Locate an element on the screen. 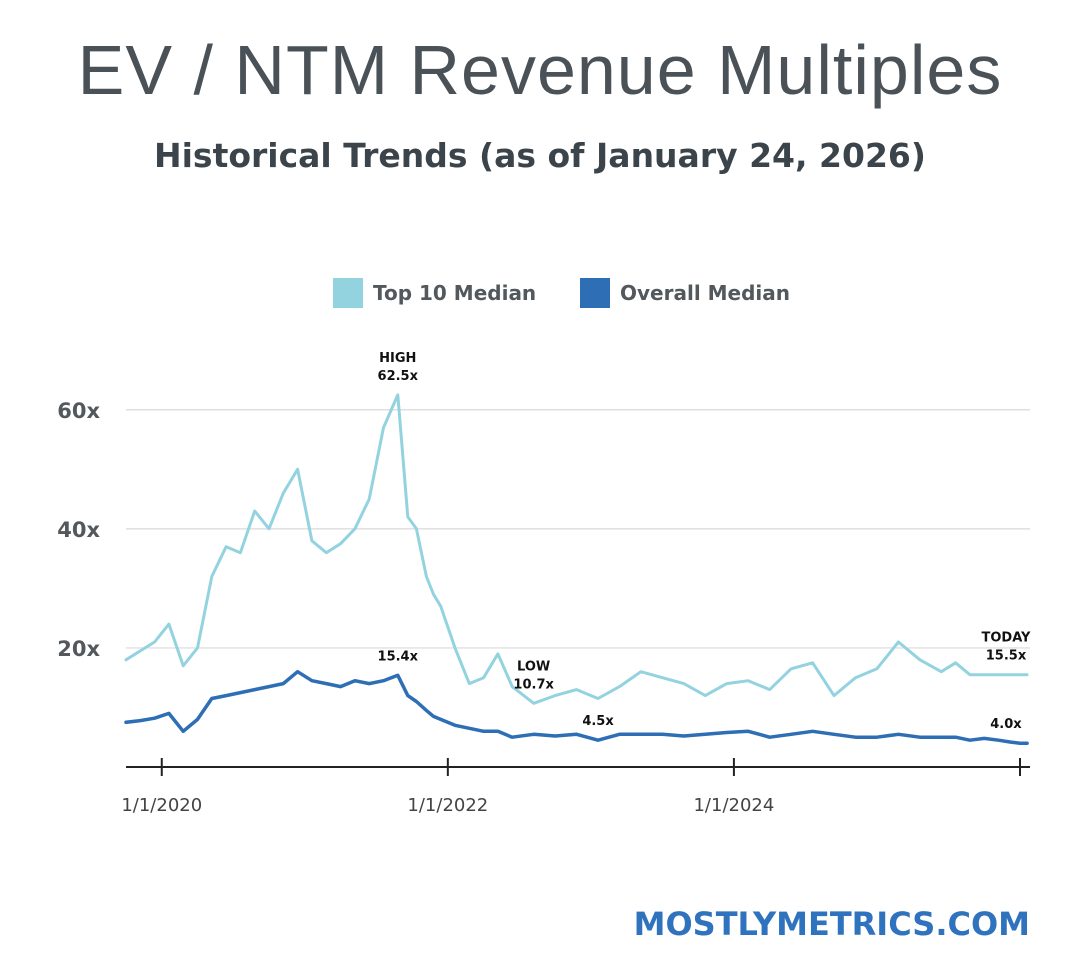  x-axis: 1/1/2020 1/1/2022 1/1/2024 is located at coordinates (575, 787).